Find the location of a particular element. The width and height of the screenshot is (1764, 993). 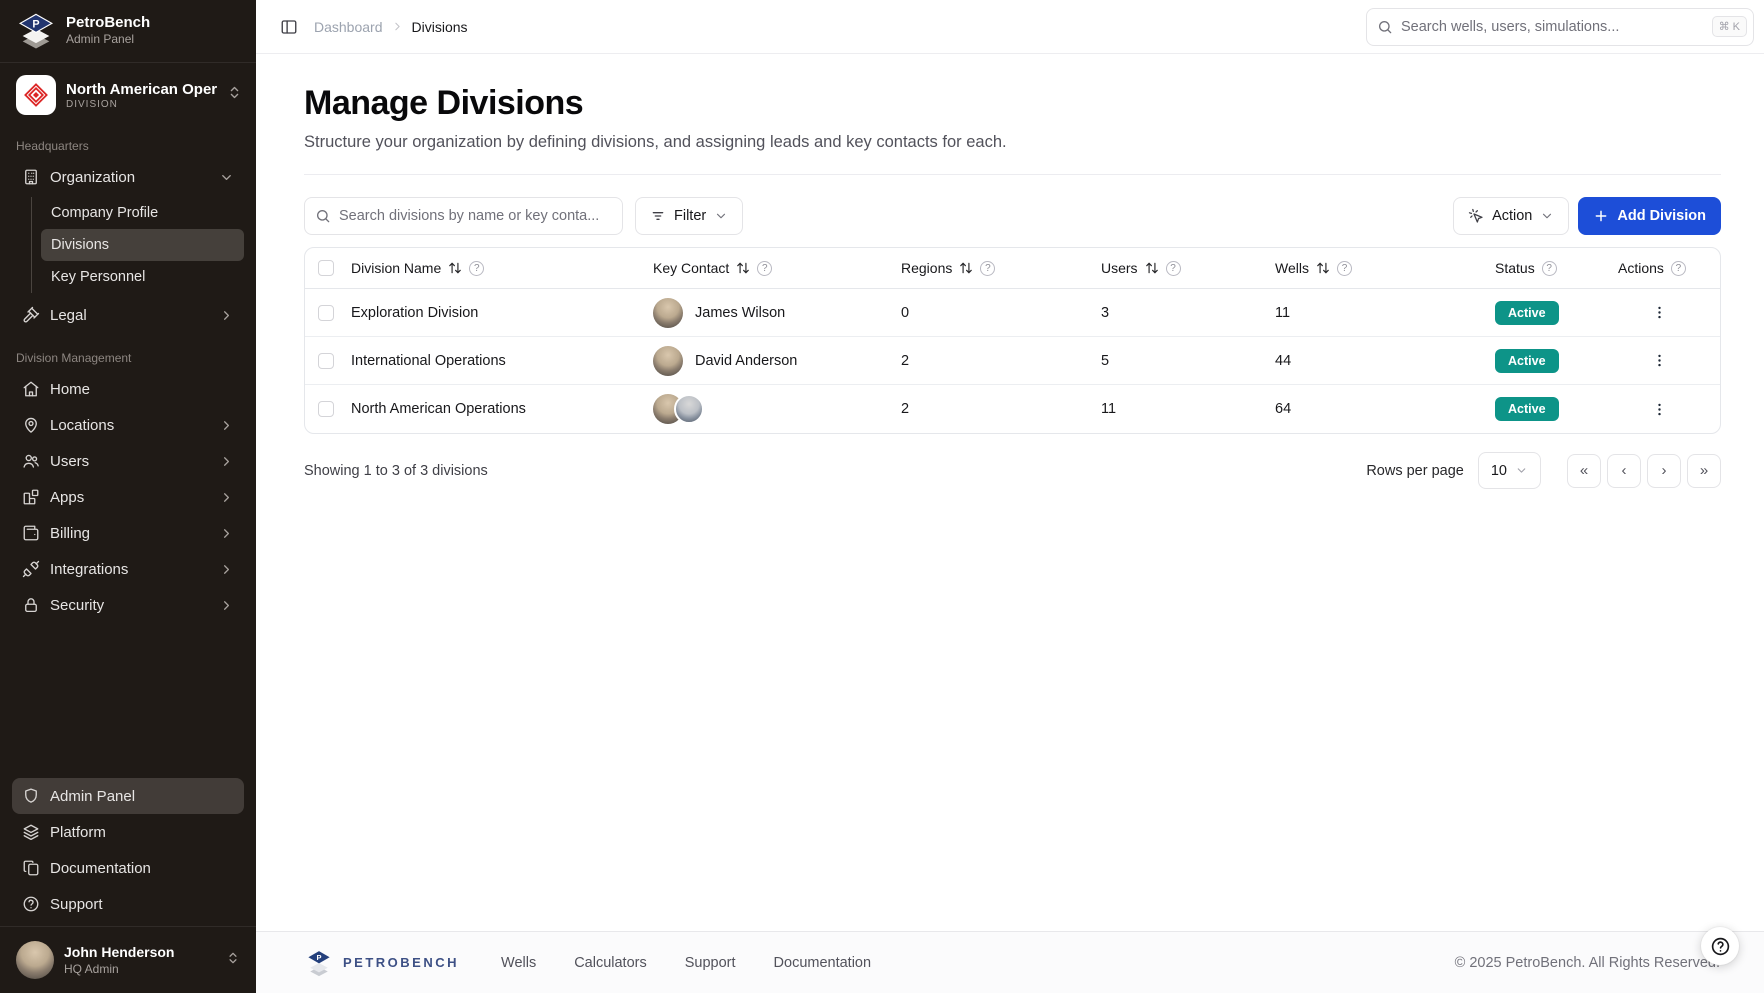

column-header-wells: Wells is located at coordinates (1292, 268).